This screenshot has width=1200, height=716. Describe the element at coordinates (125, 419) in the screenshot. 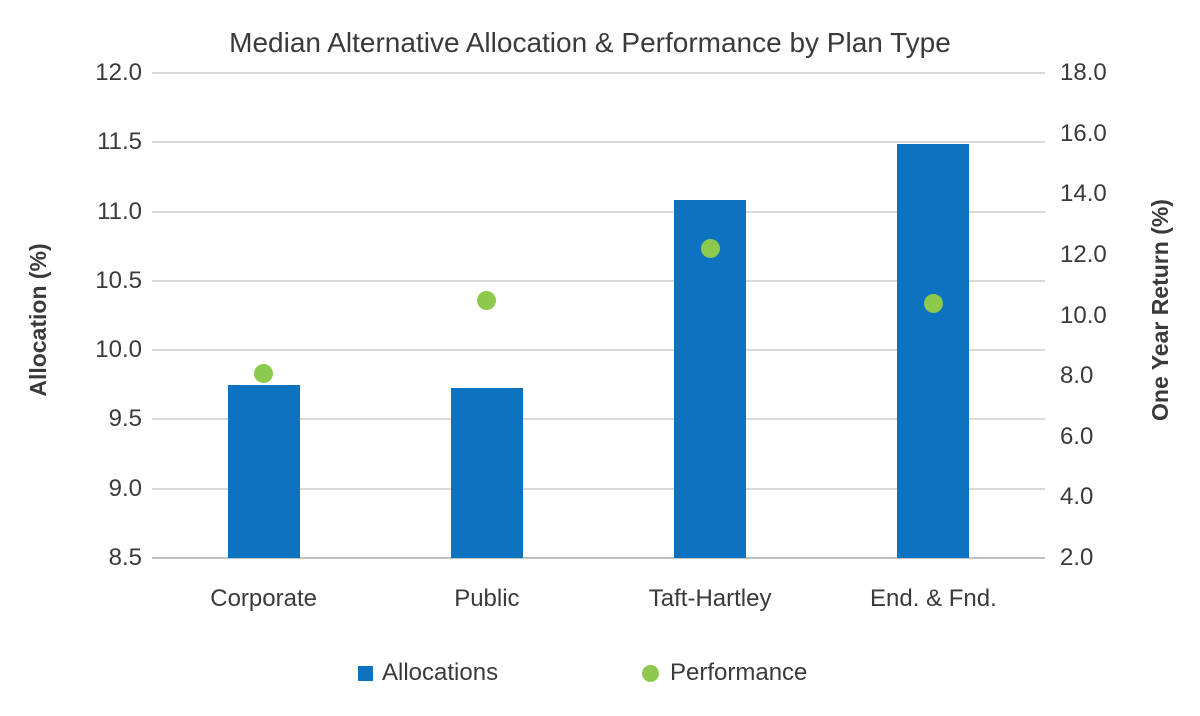

I see `left-axis-tick-label: 9.5` at that location.